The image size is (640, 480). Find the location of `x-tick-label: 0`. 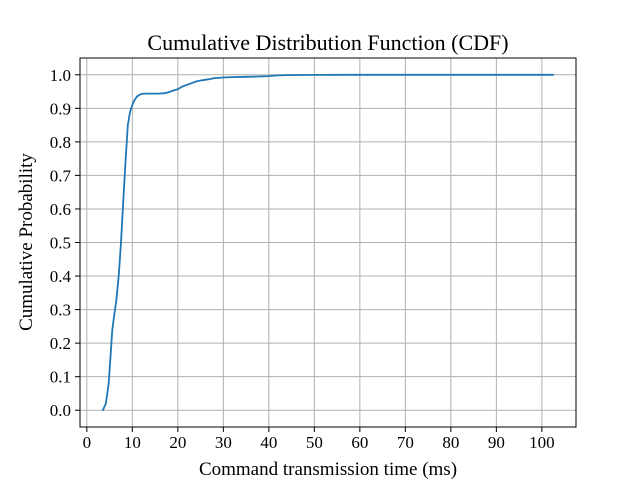

x-tick-label: 0 is located at coordinates (87, 442).